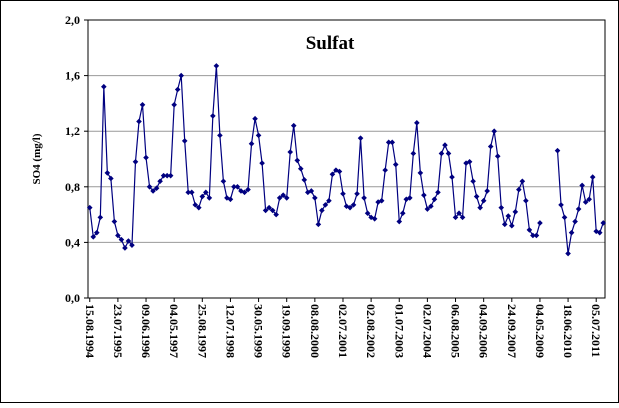 This screenshot has height=408, width=619. What do you see at coordinates (202, 331) in the screenshot?
I see `x-tick-label: 25.08.1997` at bounding box center [202, 331].